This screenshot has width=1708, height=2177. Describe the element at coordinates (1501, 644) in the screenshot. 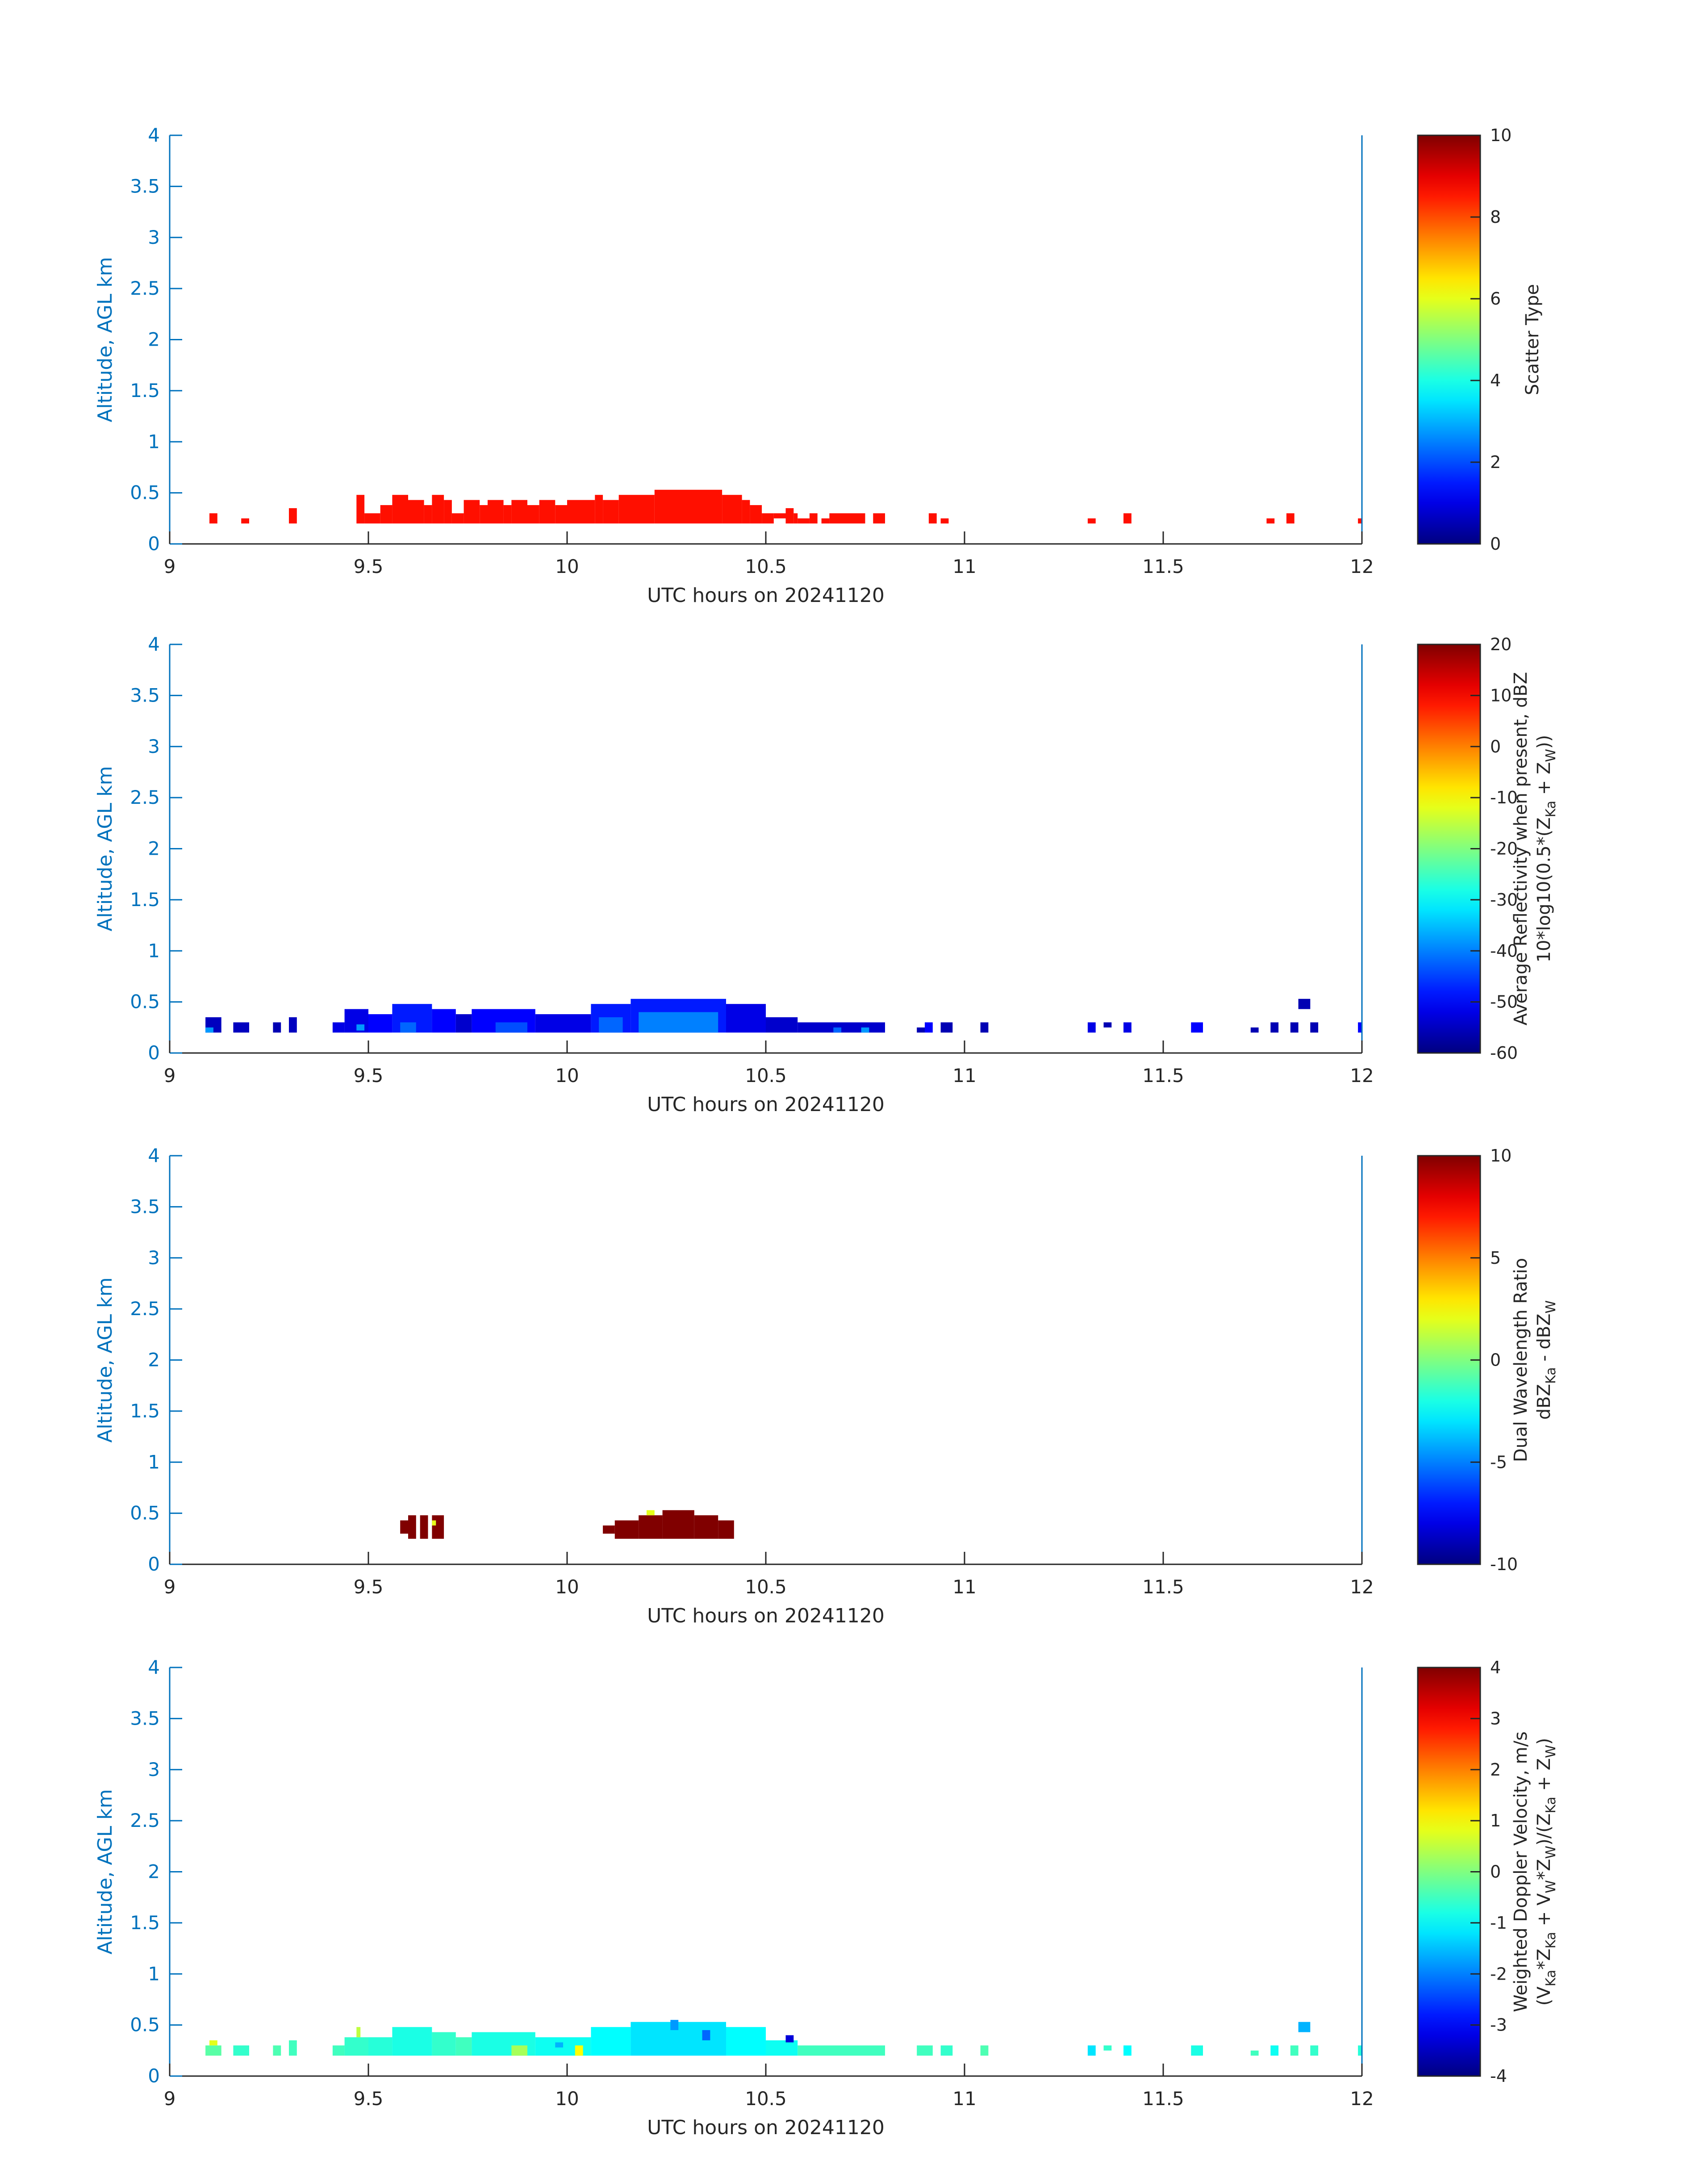

I see `colorbar-tick-label: 20` at that location.